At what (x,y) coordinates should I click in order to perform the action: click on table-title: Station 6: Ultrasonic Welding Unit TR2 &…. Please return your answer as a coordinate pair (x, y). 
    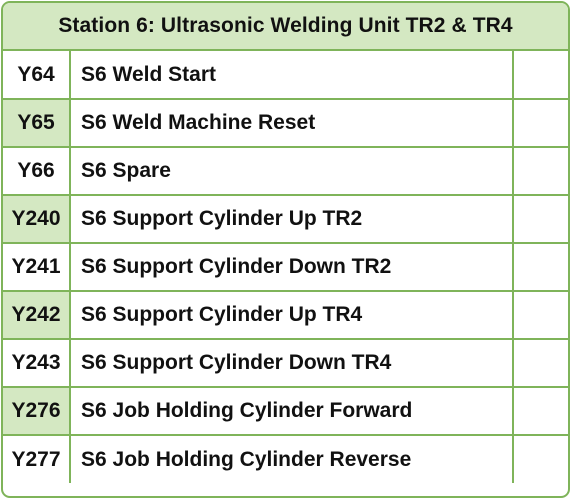
    Looking at the image, I should click on (285, 27).